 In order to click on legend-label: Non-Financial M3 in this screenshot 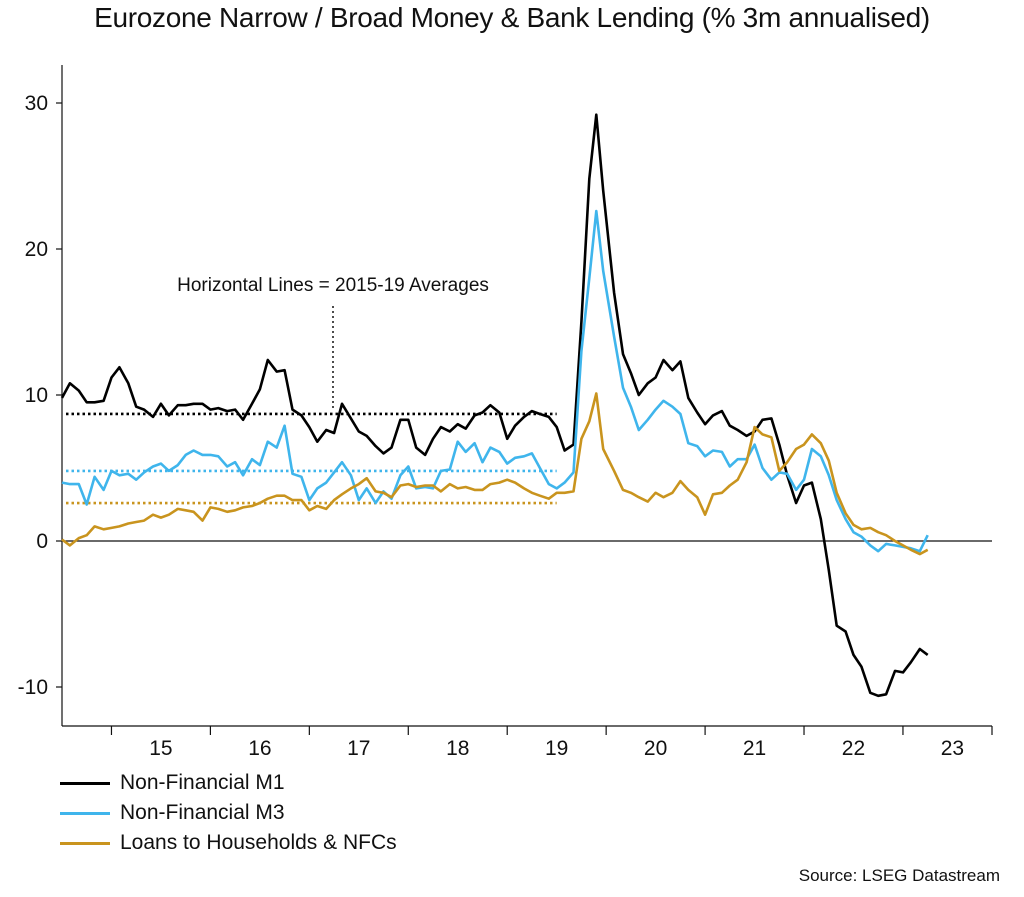, I will do `click(202, 812)`.